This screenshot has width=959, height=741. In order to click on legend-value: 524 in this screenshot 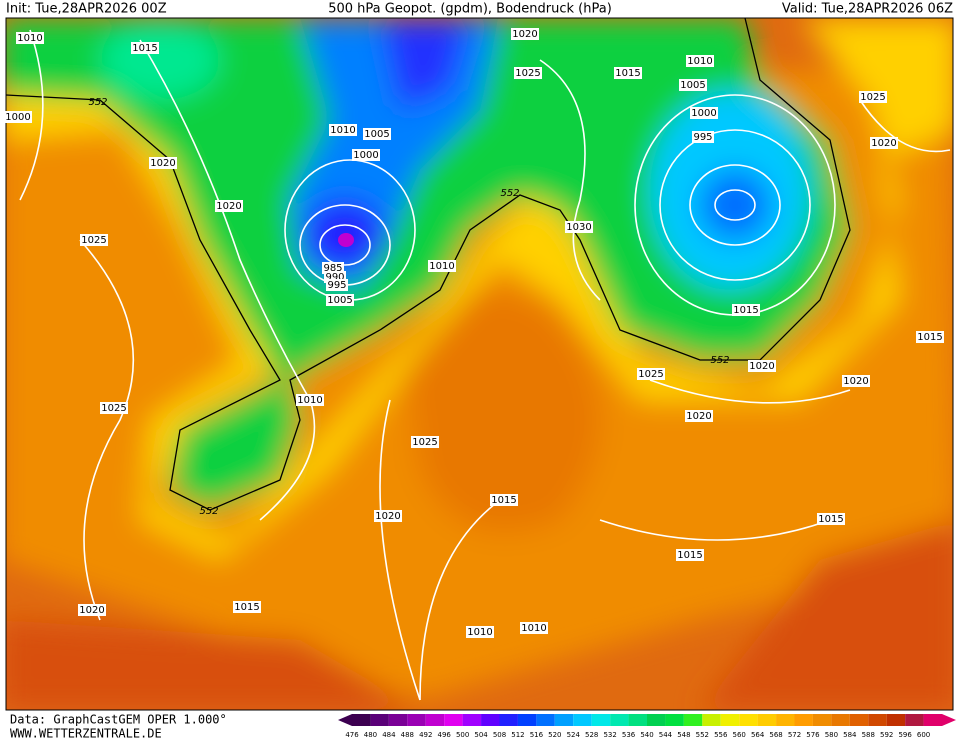, I will do `click(574, 735)`.